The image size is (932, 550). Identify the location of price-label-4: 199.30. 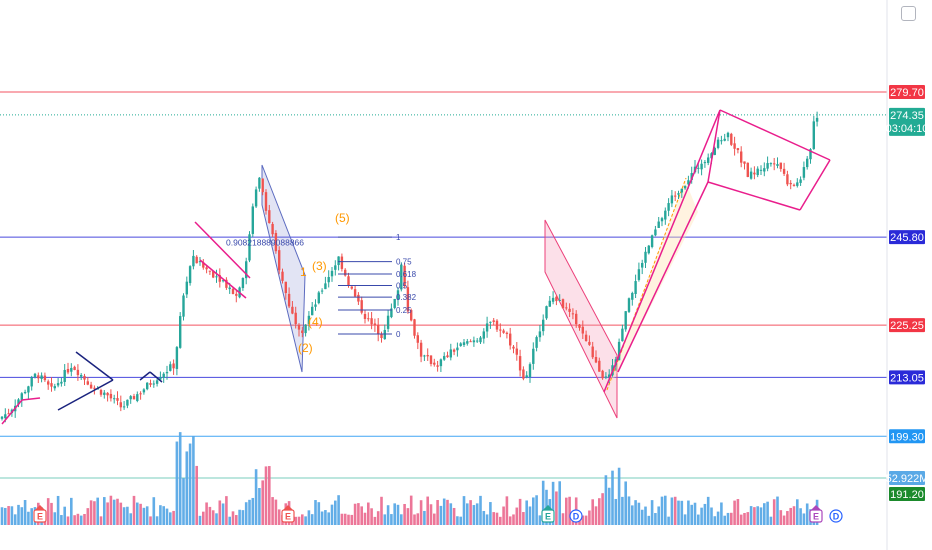
(907, 436).